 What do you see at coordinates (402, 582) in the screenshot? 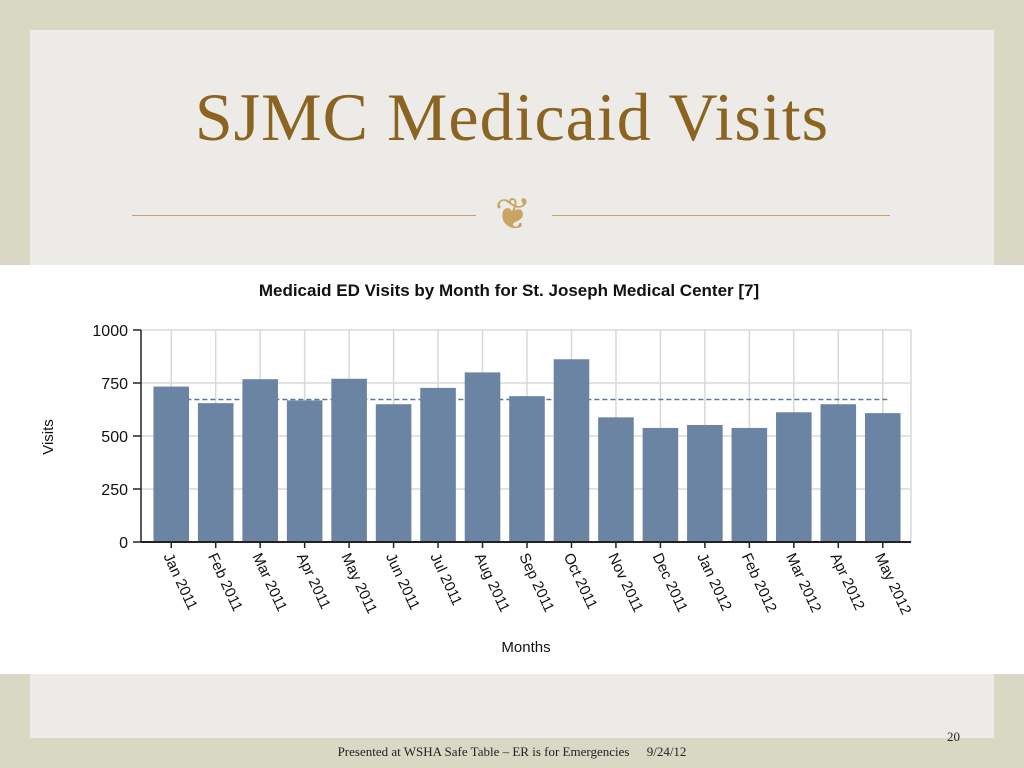
I see `x-tick-label: Jun 2011` at bounding box center [402, 582].